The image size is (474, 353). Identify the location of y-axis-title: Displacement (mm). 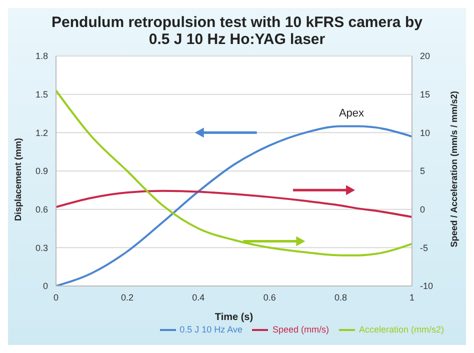
(18, 179).